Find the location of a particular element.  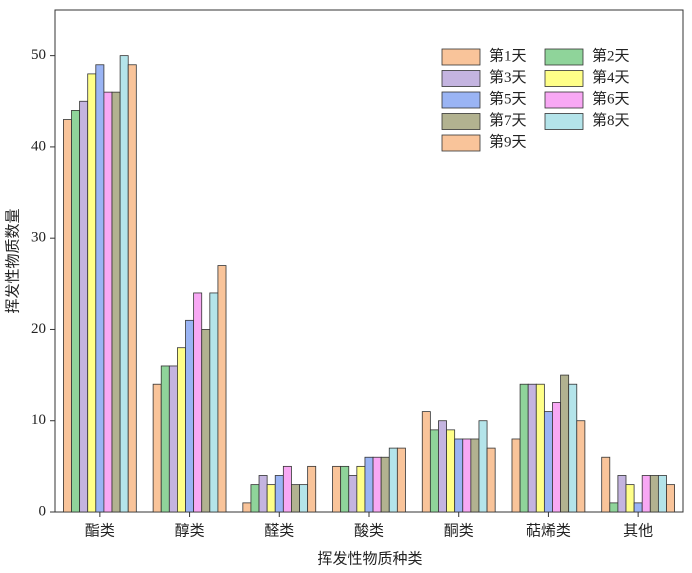

x-tick-label: 酮类 is located at coordinates (459, 530).